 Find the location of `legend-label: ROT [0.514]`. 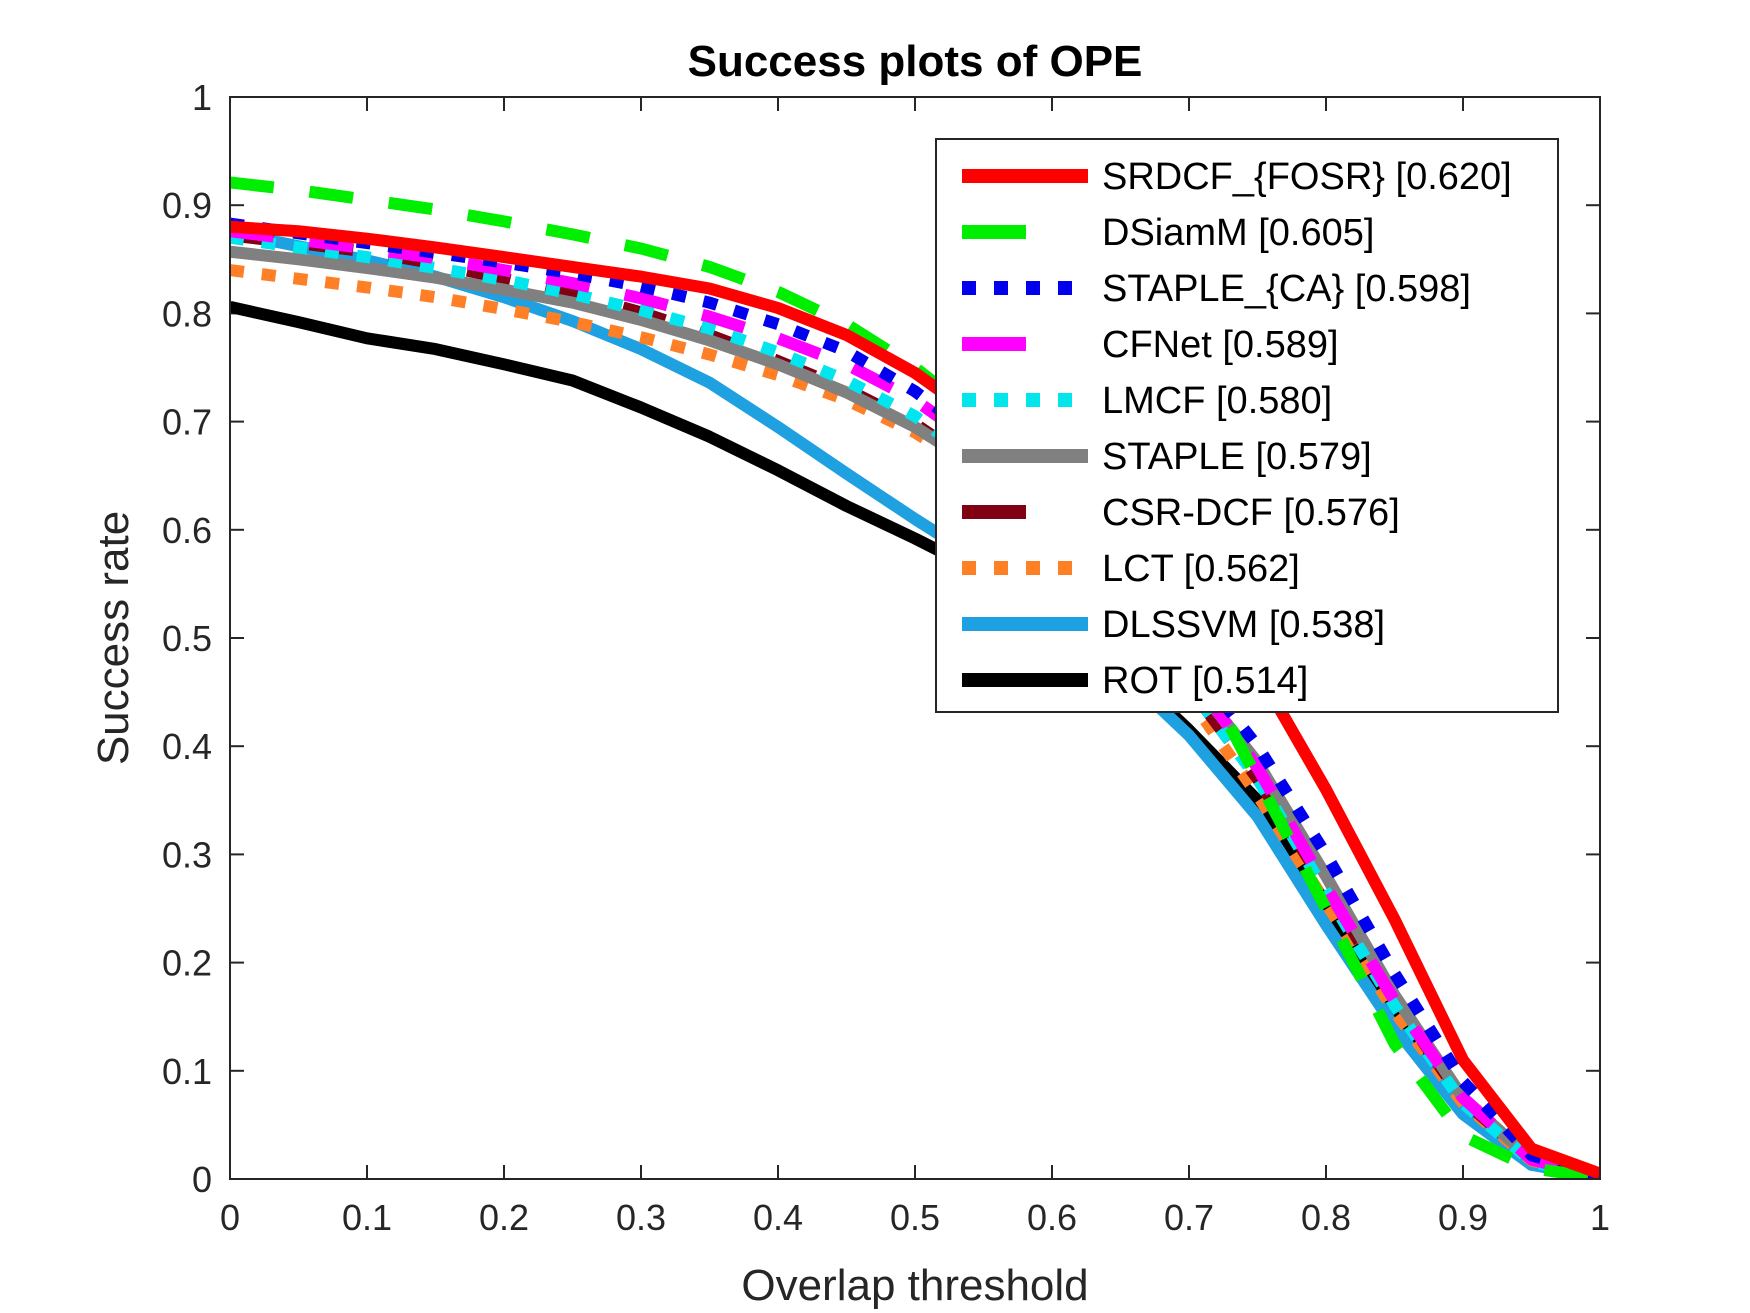

legend-label: ROT [0.514] is located at coordinates (1205, 681).